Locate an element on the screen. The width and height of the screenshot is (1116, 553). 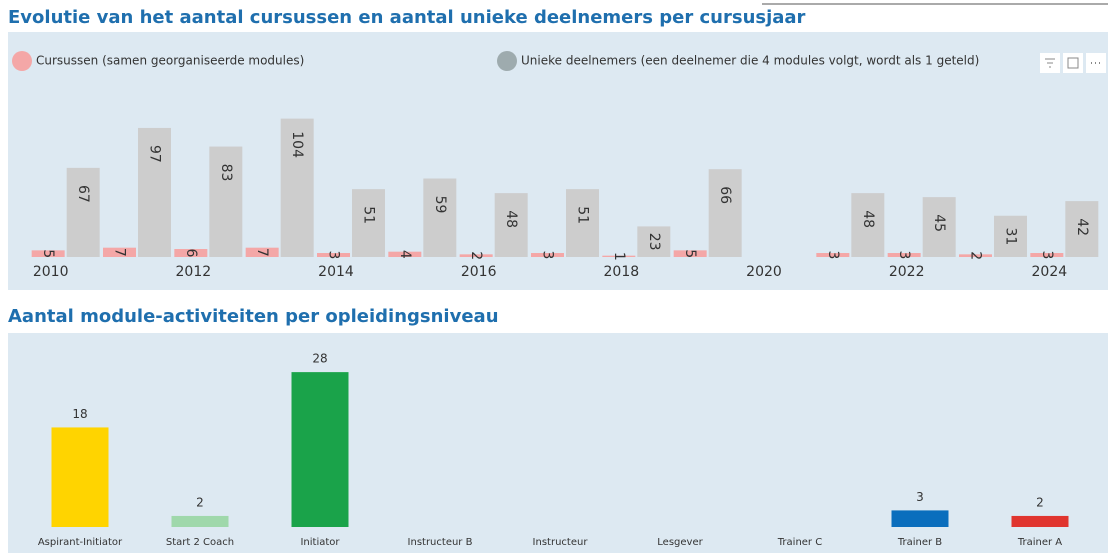
x-tick-label: Aspirant-Initiator is located at coordinates (80, 542).